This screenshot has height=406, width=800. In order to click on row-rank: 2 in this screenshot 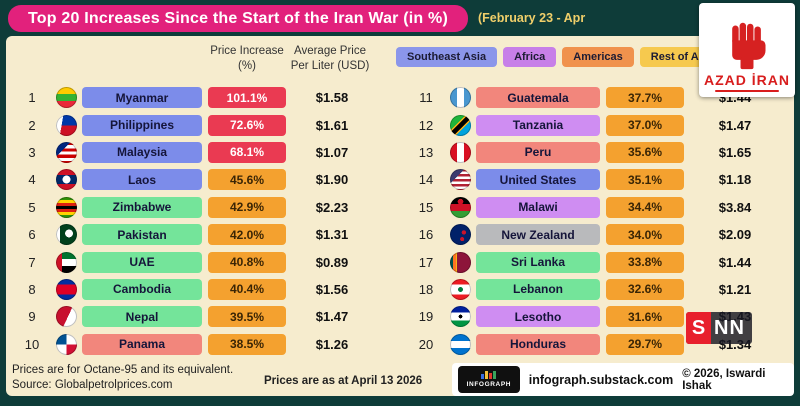, I will do `click(32, 125)`.